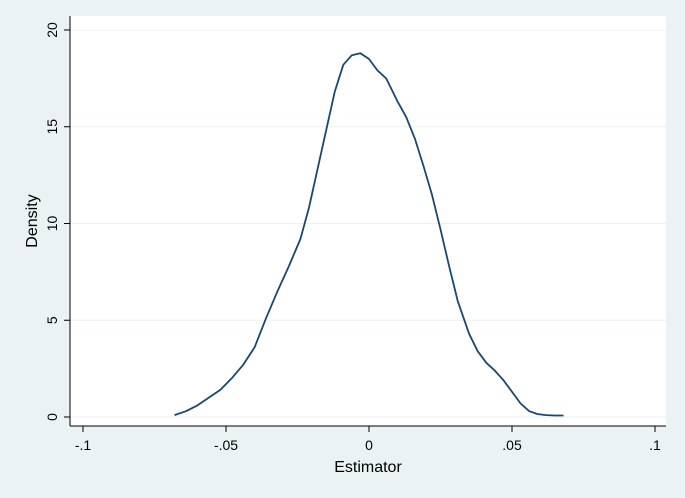 The height and width of the screenshot is (498, 685). I want to click on y-tick-label: 5, so click(52, 320).